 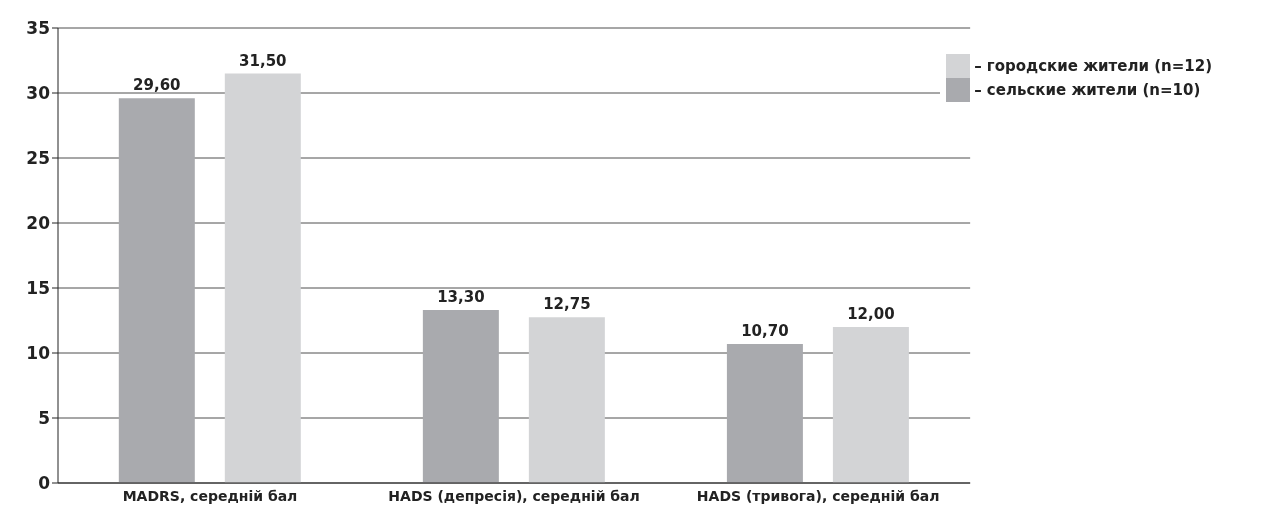 I want to click on data-label: 31,50, so click(x=263, y=60).